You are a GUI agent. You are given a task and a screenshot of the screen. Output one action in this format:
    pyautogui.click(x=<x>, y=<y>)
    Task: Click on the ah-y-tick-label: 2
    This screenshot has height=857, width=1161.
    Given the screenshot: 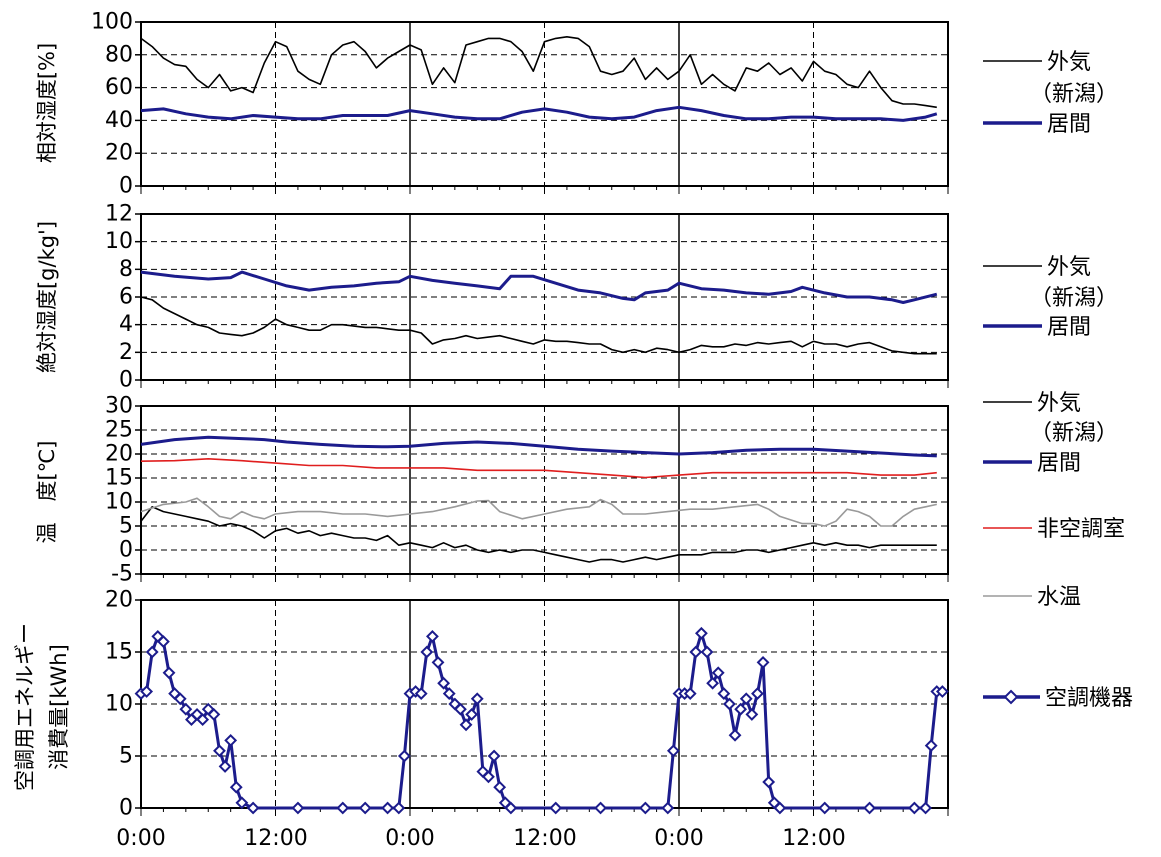 What is the action you would take?
    pyautogui.click(x=126, y=352)
    